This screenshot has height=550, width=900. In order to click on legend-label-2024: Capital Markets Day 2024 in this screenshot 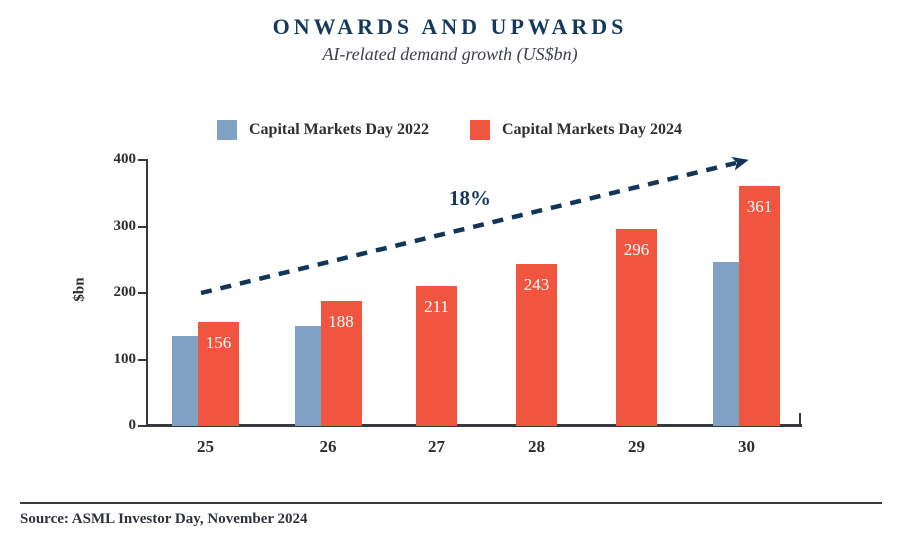, I will do `click(592, 129)`.